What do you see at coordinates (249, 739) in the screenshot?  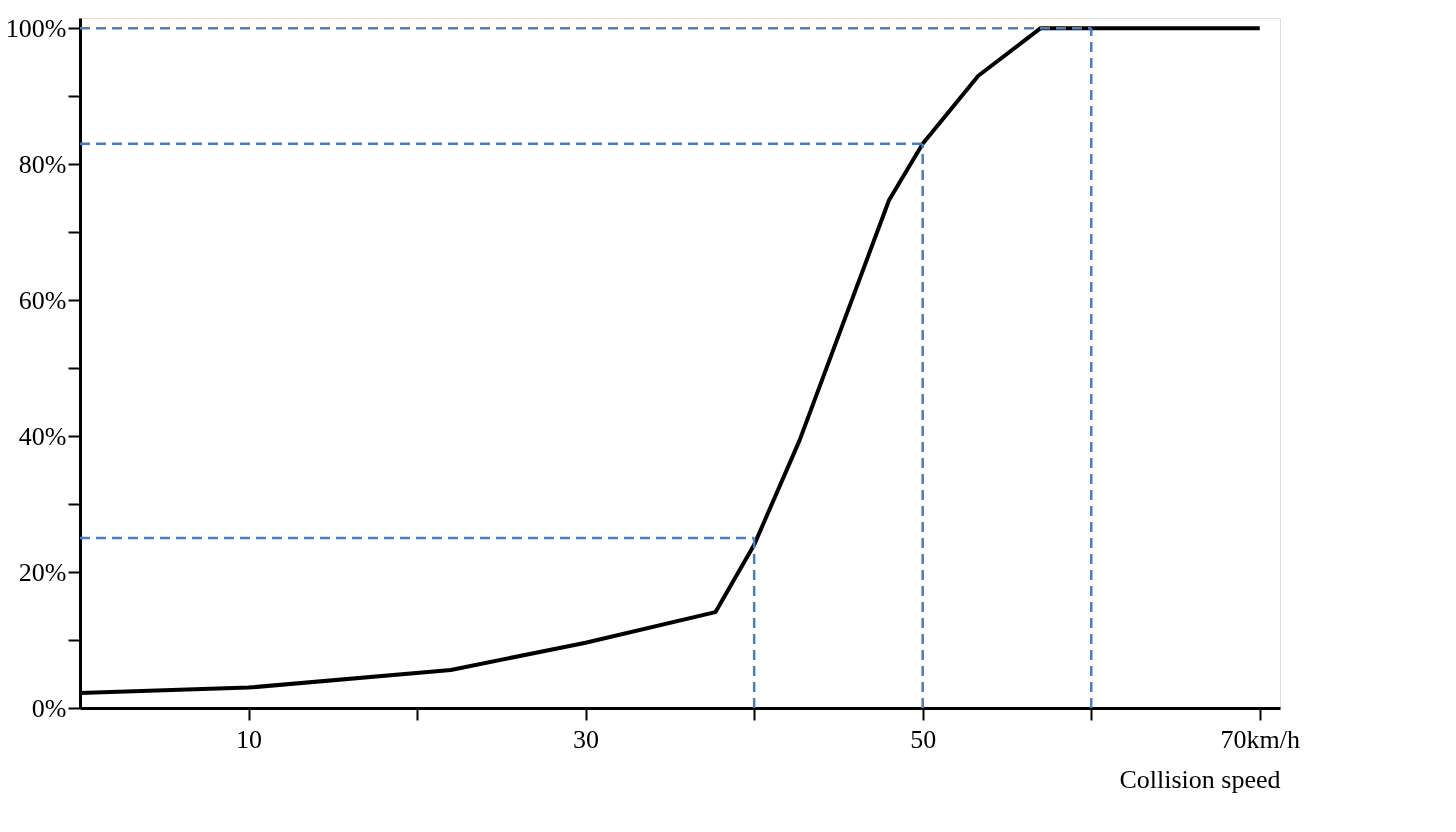 I see `x-tick-label: 10` at bounding box center [249, 739].